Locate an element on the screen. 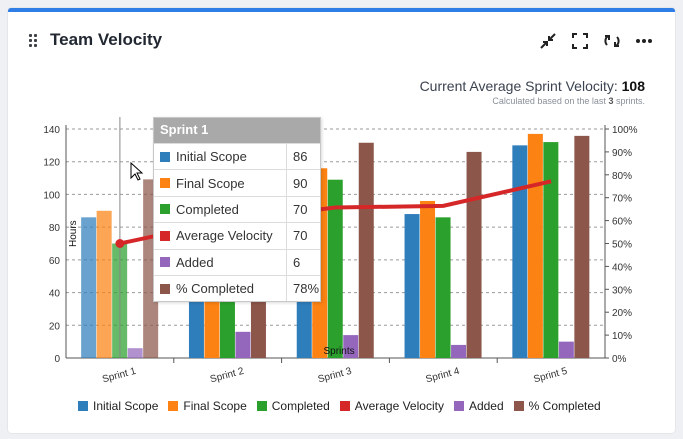 The width and height of the screenshot is (683, 439). tooltip-row: Final Scope 90 is located at coordinates (237, 182).